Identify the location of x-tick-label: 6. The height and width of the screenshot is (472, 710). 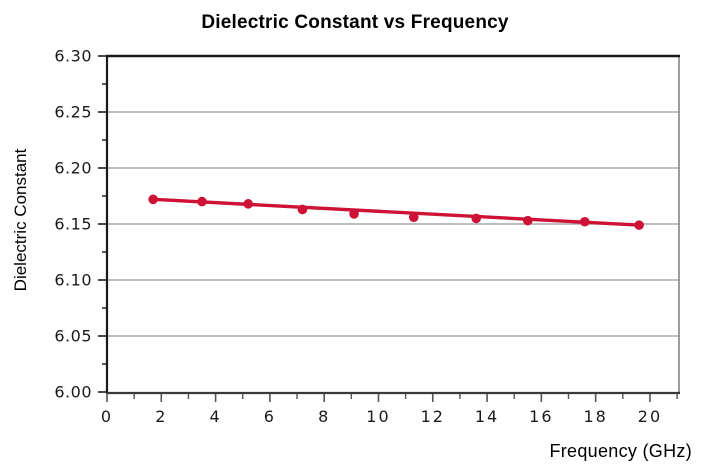
(270, 416).